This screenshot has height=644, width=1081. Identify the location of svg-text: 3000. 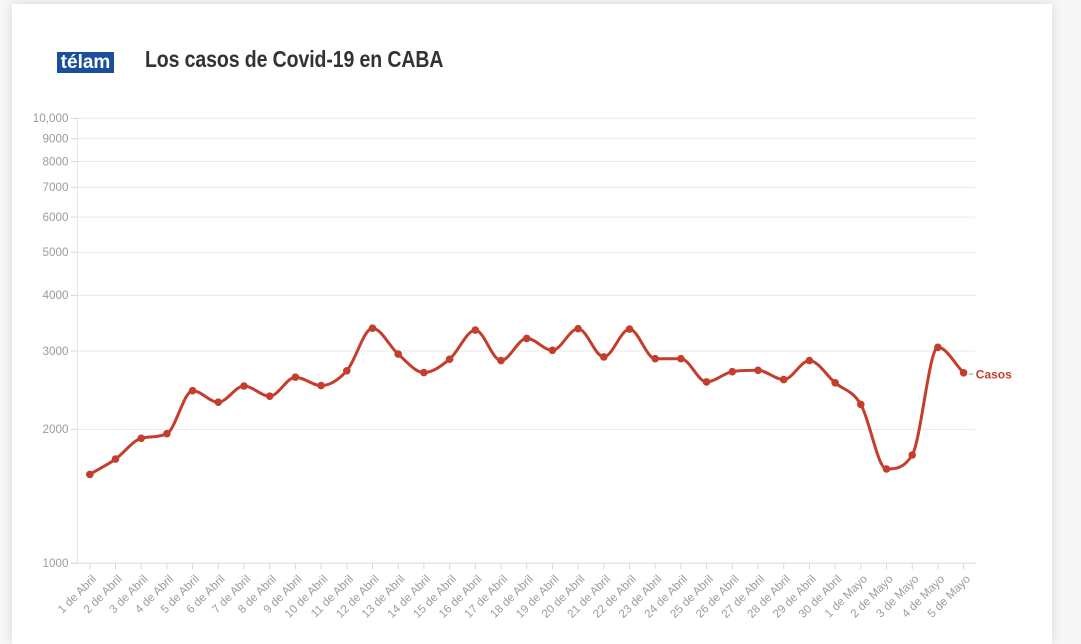
(55, 351).